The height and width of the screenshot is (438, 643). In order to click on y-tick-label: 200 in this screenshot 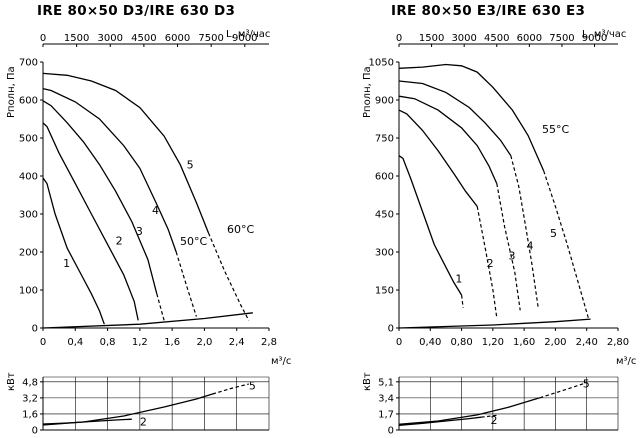, I will do `click(28, 253)`.